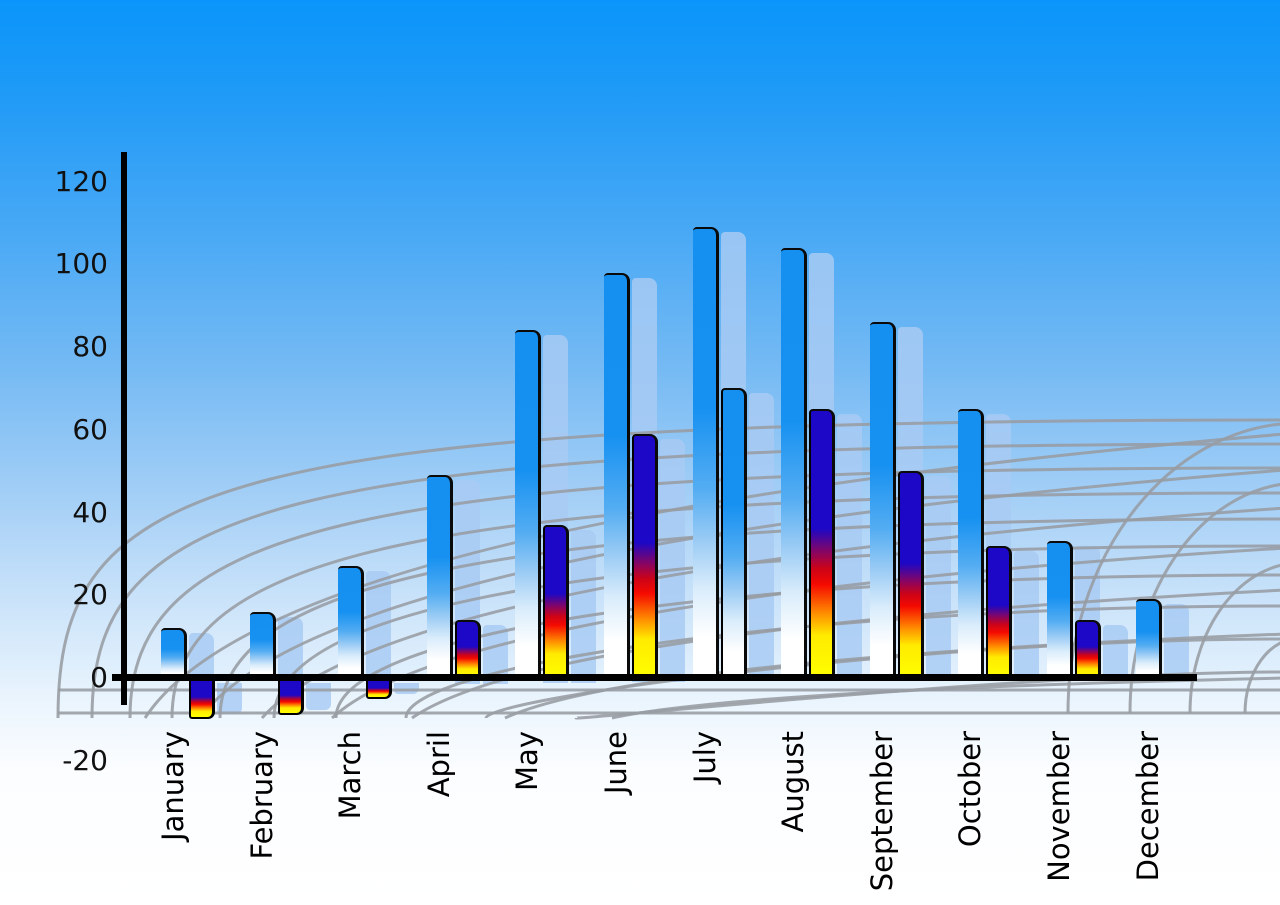 This screenshot has height=905, width=1280. Describe the element at coordinates (911, 575) in the screenshot. I see `bar-september-s2` at that location.